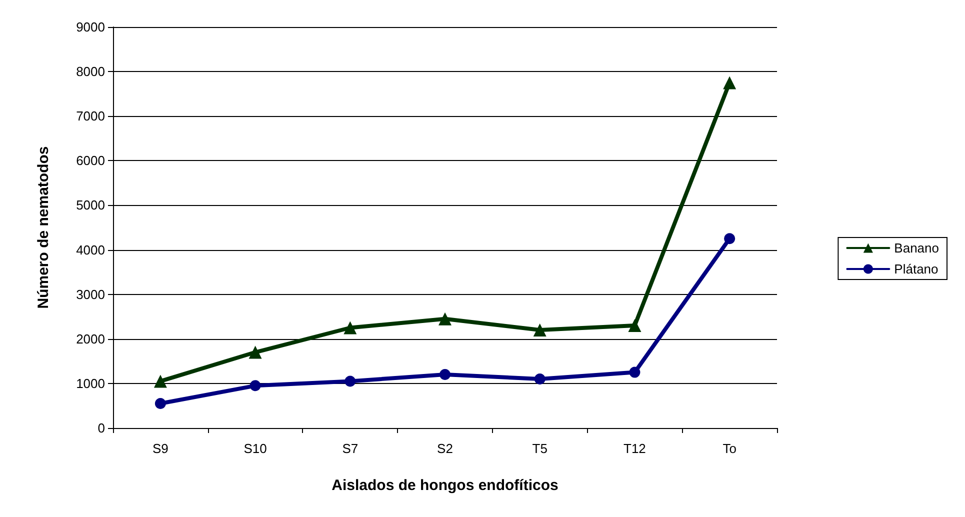 The height and width of the screenshot is (517, 965). Describe the element at coordinates (90, 116) in the screenshot. I see `y-tick-label: 7000` at that location.